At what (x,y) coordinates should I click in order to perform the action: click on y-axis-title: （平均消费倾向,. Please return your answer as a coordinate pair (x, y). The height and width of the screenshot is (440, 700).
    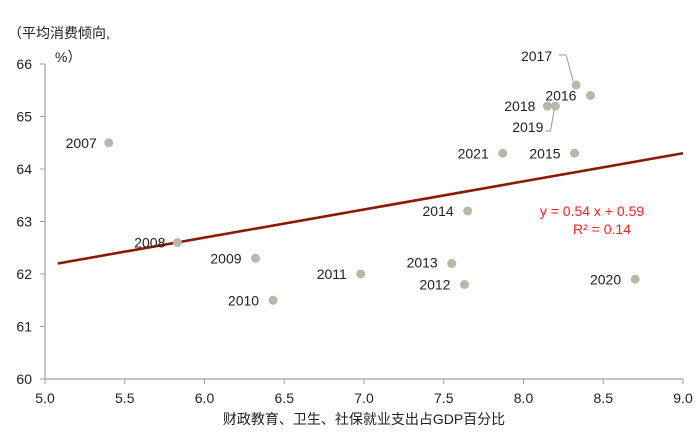
    Looking at the image, I should click on (59, 33).